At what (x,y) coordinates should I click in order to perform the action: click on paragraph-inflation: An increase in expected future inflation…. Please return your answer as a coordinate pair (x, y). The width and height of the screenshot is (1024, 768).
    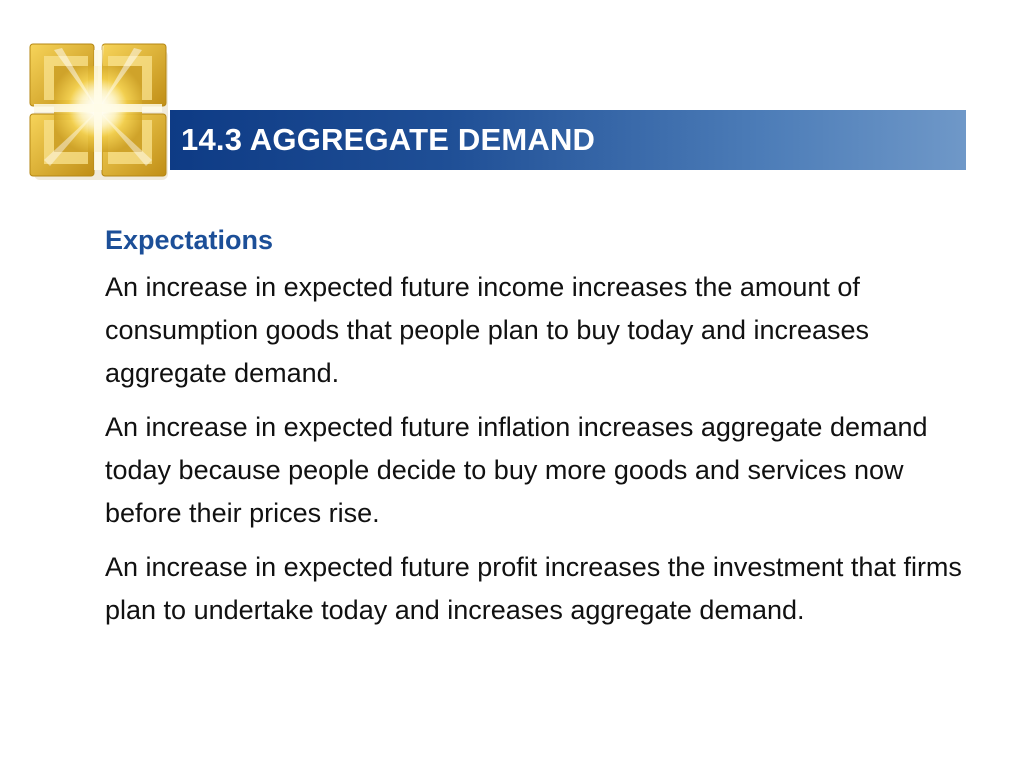
    Looking at the image, I should click on (516, 470).